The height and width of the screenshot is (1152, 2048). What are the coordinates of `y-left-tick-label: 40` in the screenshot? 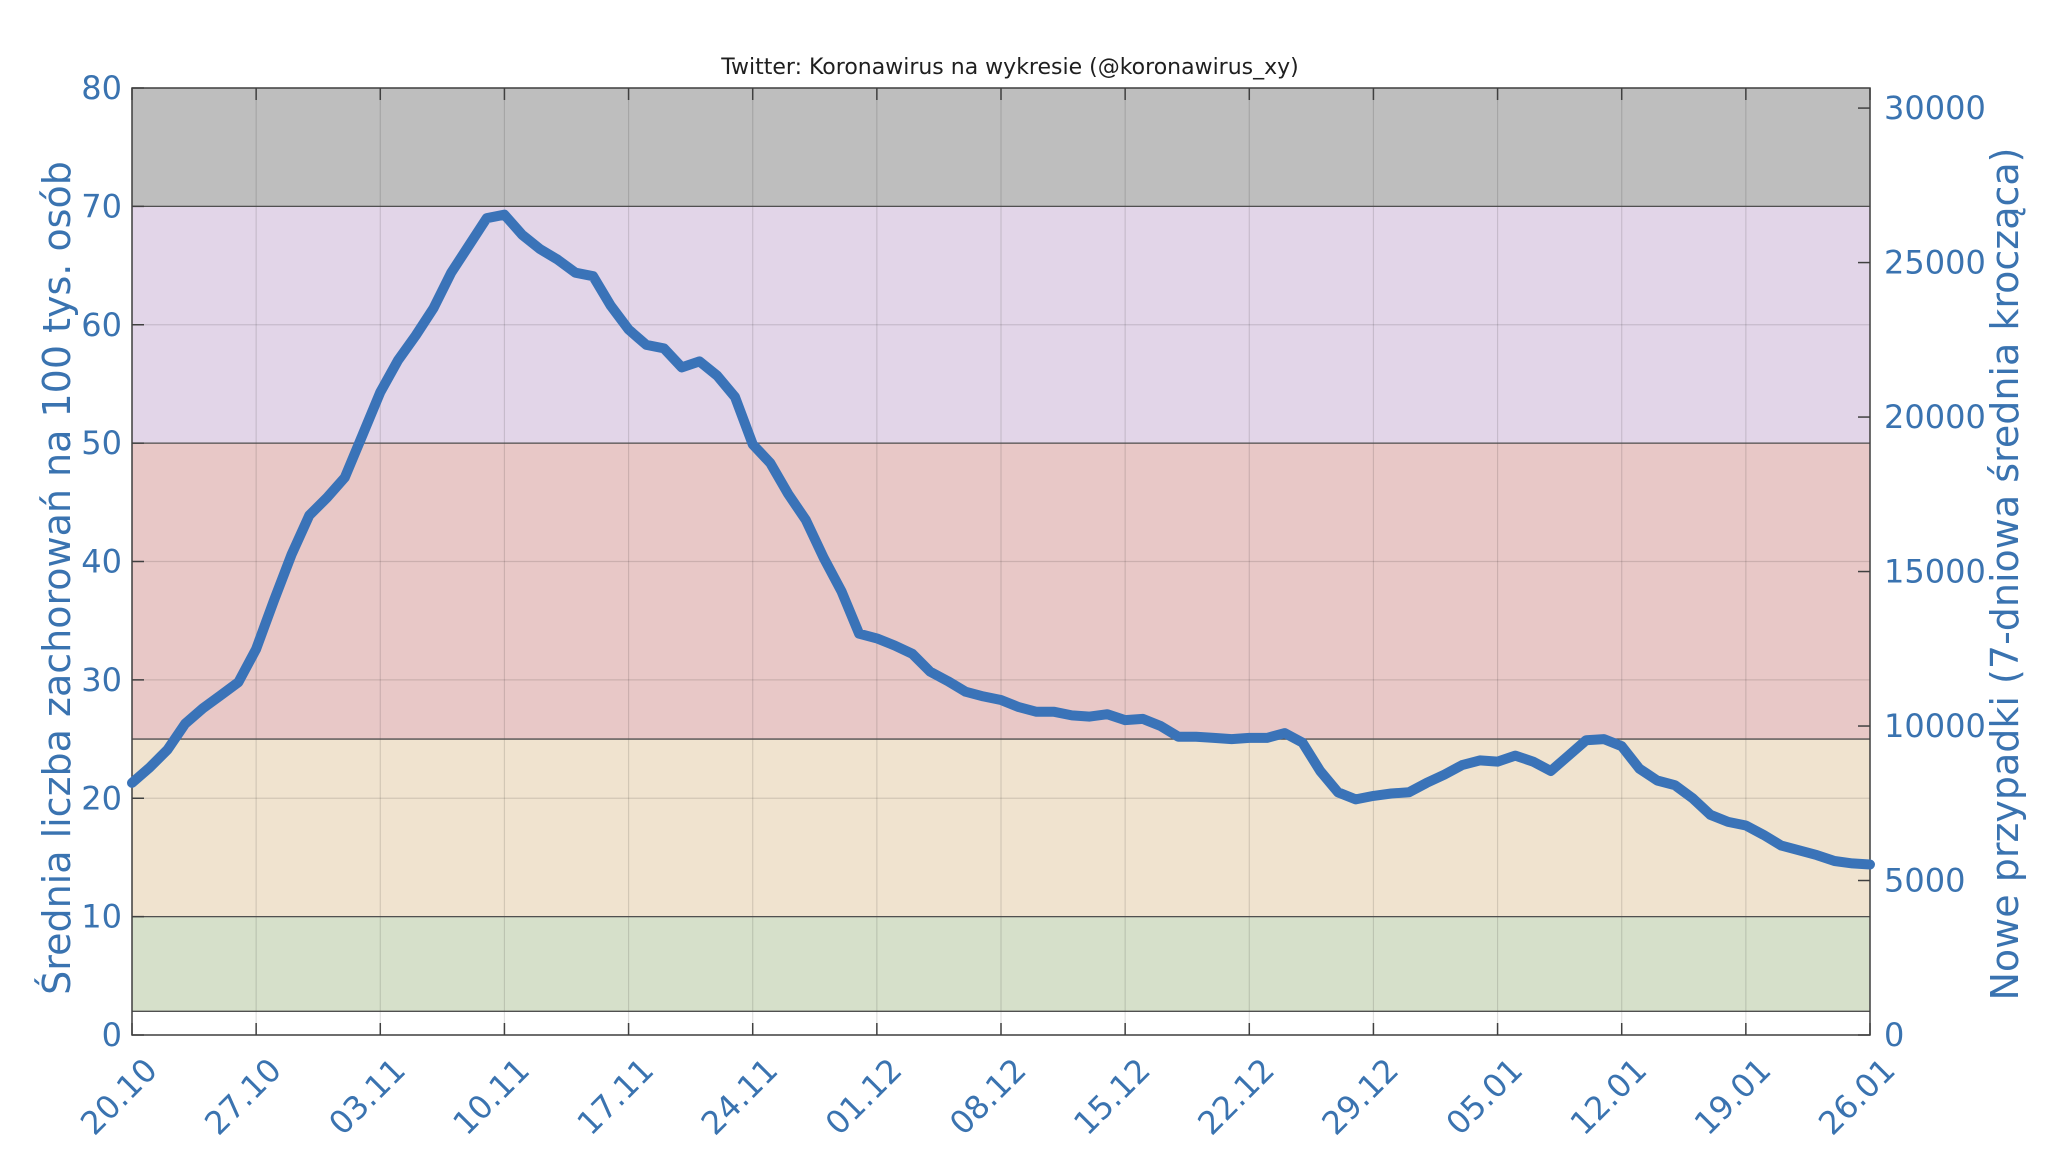 It's located at (101, 562).